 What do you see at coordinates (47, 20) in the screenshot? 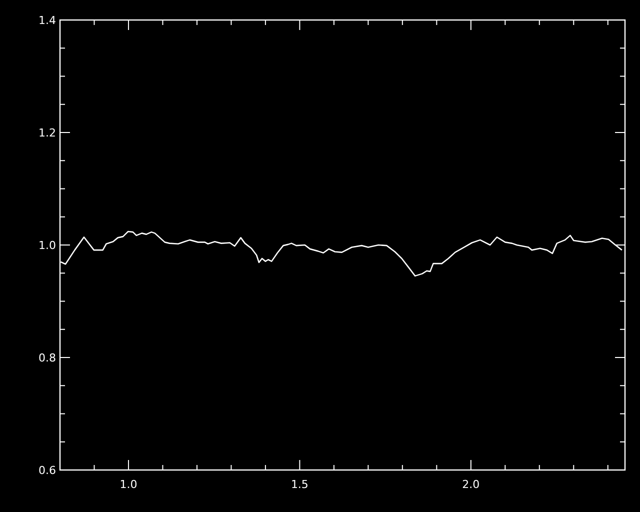
I see `y-tick-label: 1.4` at bounding box center [47, 20].